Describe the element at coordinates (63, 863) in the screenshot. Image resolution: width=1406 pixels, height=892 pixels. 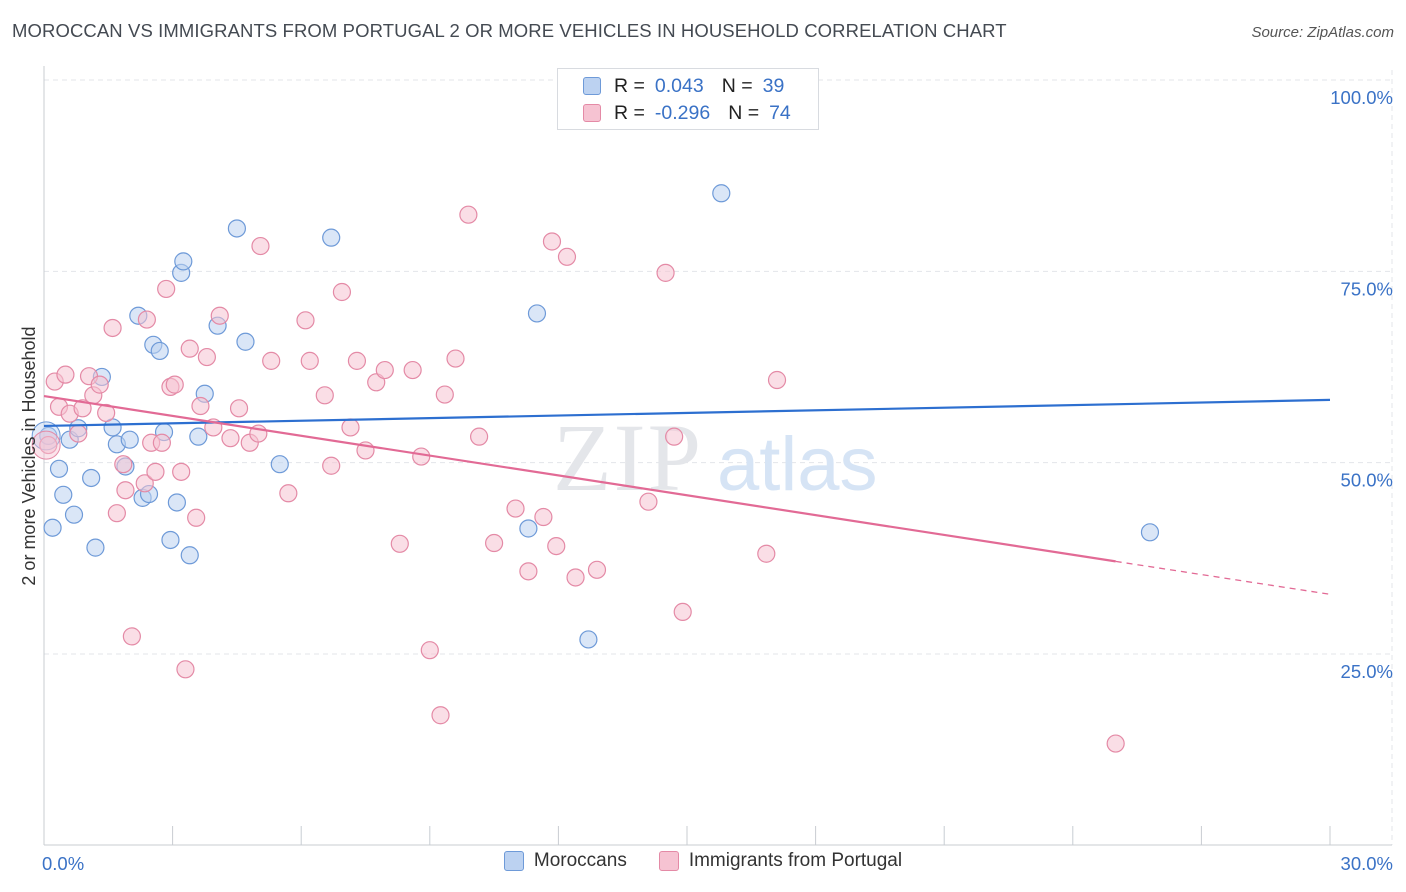
I see `x-tick-label: 0.0%` at that location.